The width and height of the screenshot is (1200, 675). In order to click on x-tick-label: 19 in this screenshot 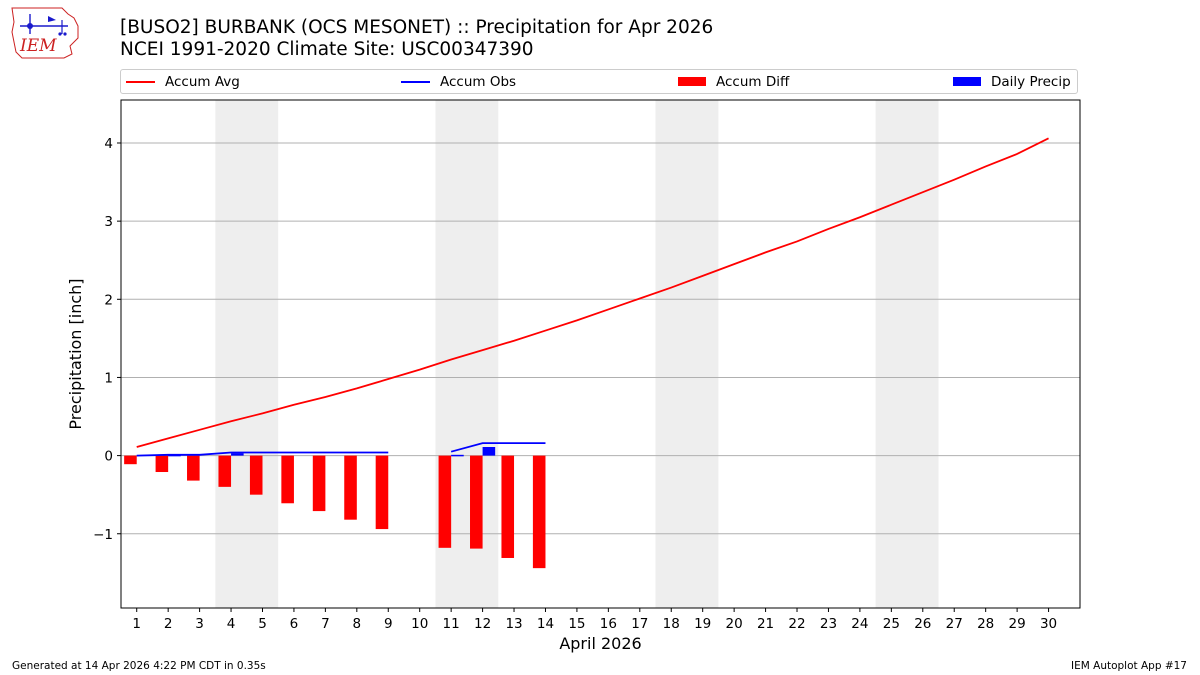, I will do `click(702, 624)`.